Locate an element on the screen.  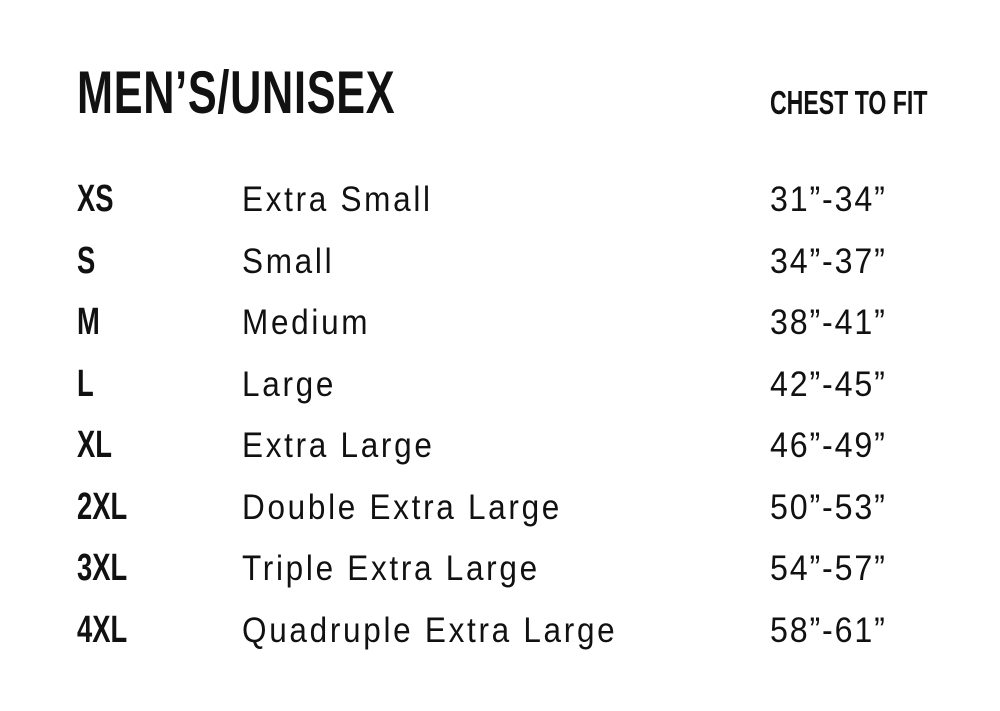
size-row: 3XL Triple Extra Large 54”-57” is located at coordinates (500, 577).